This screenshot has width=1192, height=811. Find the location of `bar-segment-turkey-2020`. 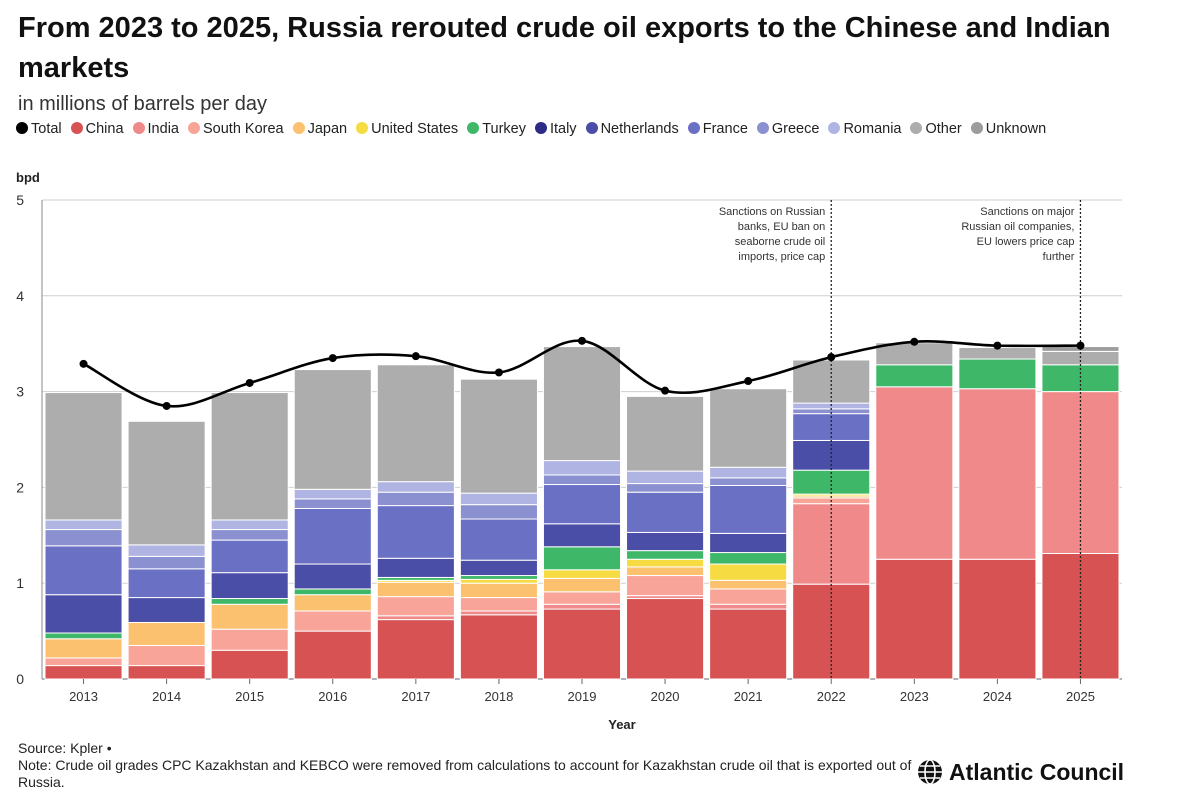

bar-segment-turkey-2020 is located at coordinates (665, 555).